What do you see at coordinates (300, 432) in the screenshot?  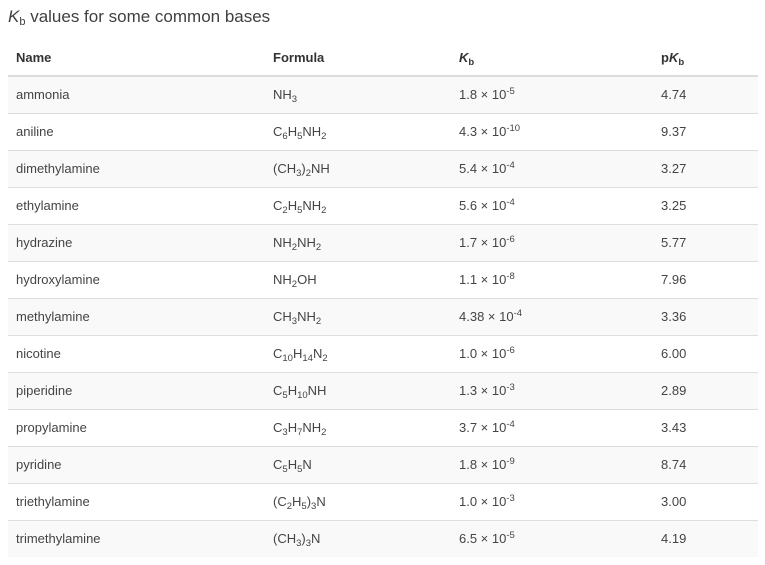 I see `formula-subscript: 7` at bounding box center [300, 432].